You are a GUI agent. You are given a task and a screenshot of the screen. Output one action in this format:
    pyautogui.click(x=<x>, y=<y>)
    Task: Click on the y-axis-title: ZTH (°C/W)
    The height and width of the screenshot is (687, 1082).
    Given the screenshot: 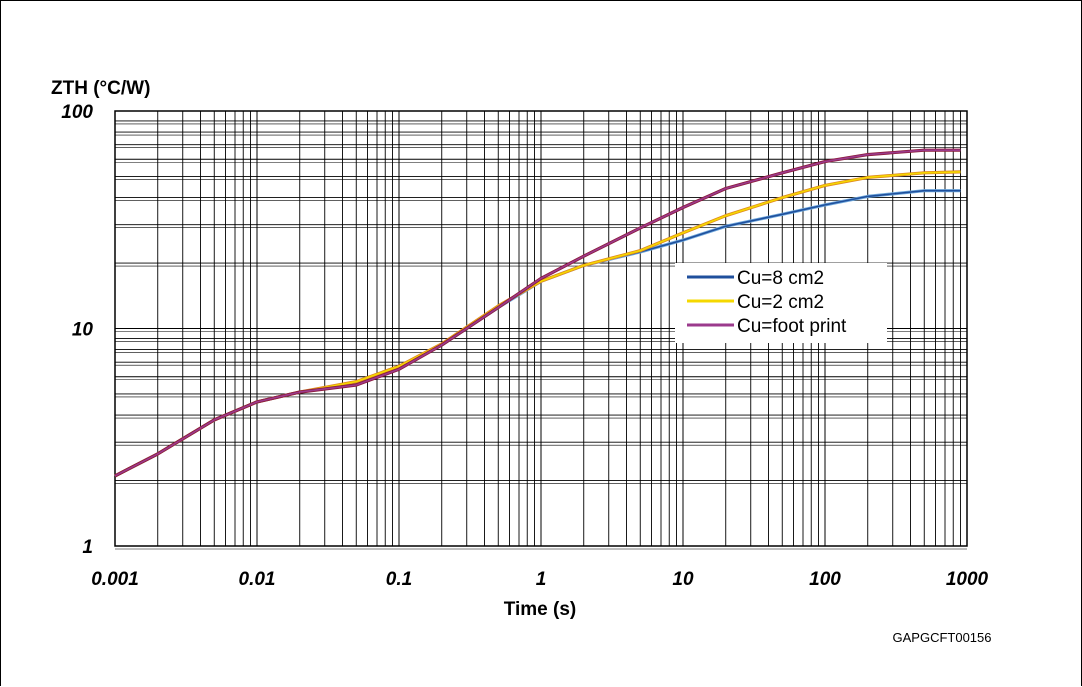 What is the action you would take?
    pyautogui.click(x=100, y=88)
    